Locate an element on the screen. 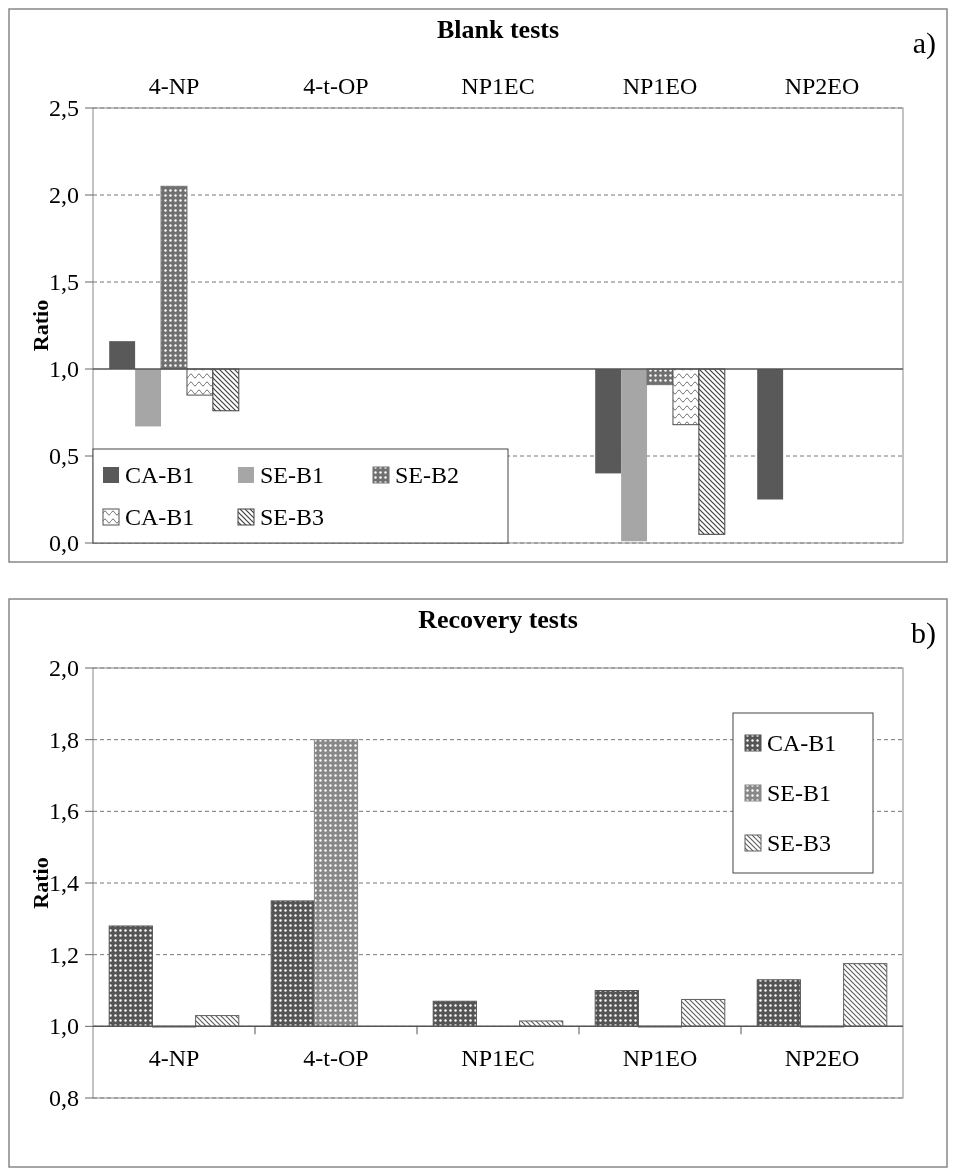  text: a) is located at coordinates (924, 43).